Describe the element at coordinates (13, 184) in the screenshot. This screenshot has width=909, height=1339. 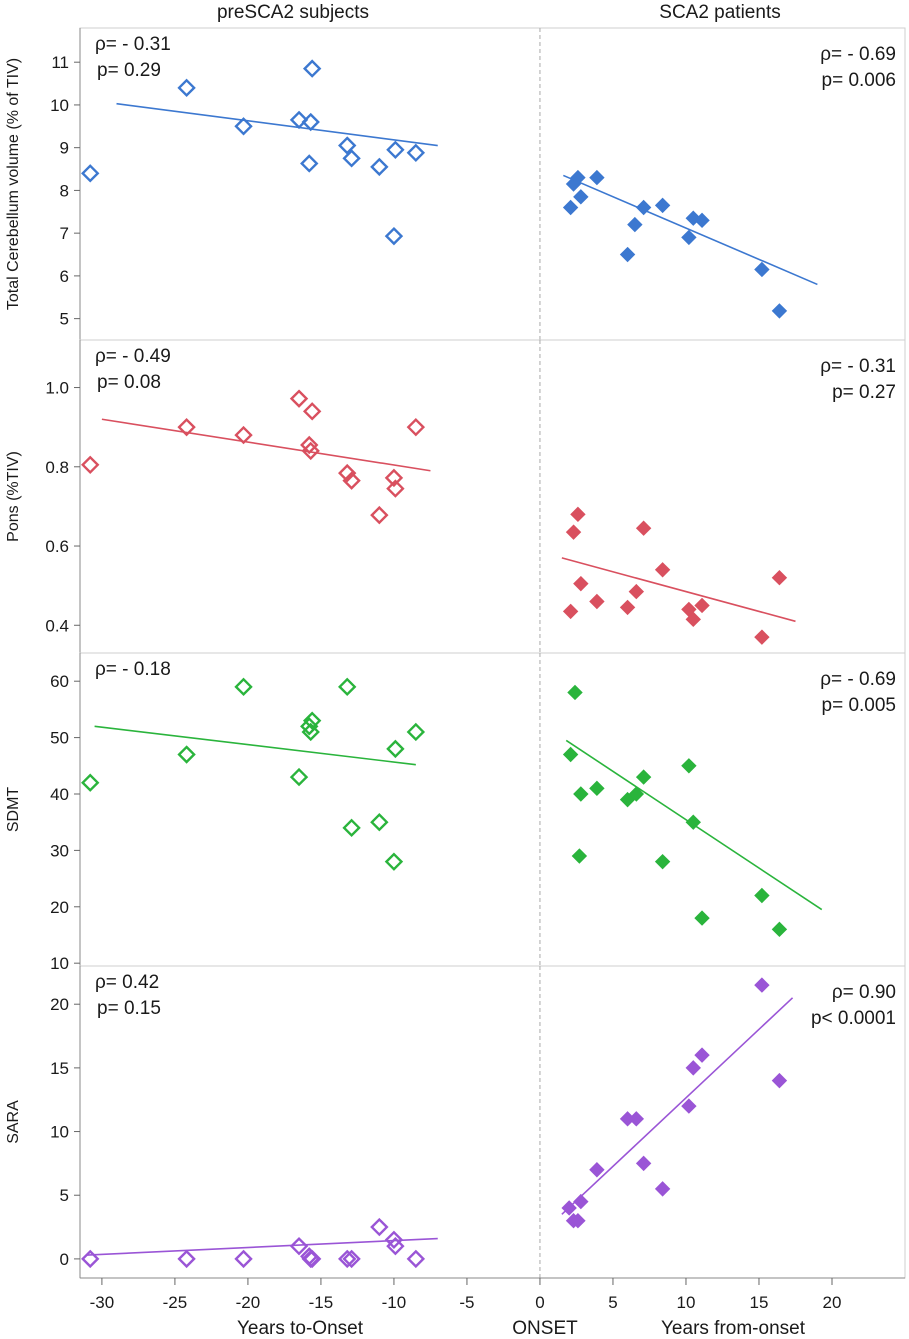
I see `y-axis-label: Total Cerebellum volume (% of TIV)` at that location.